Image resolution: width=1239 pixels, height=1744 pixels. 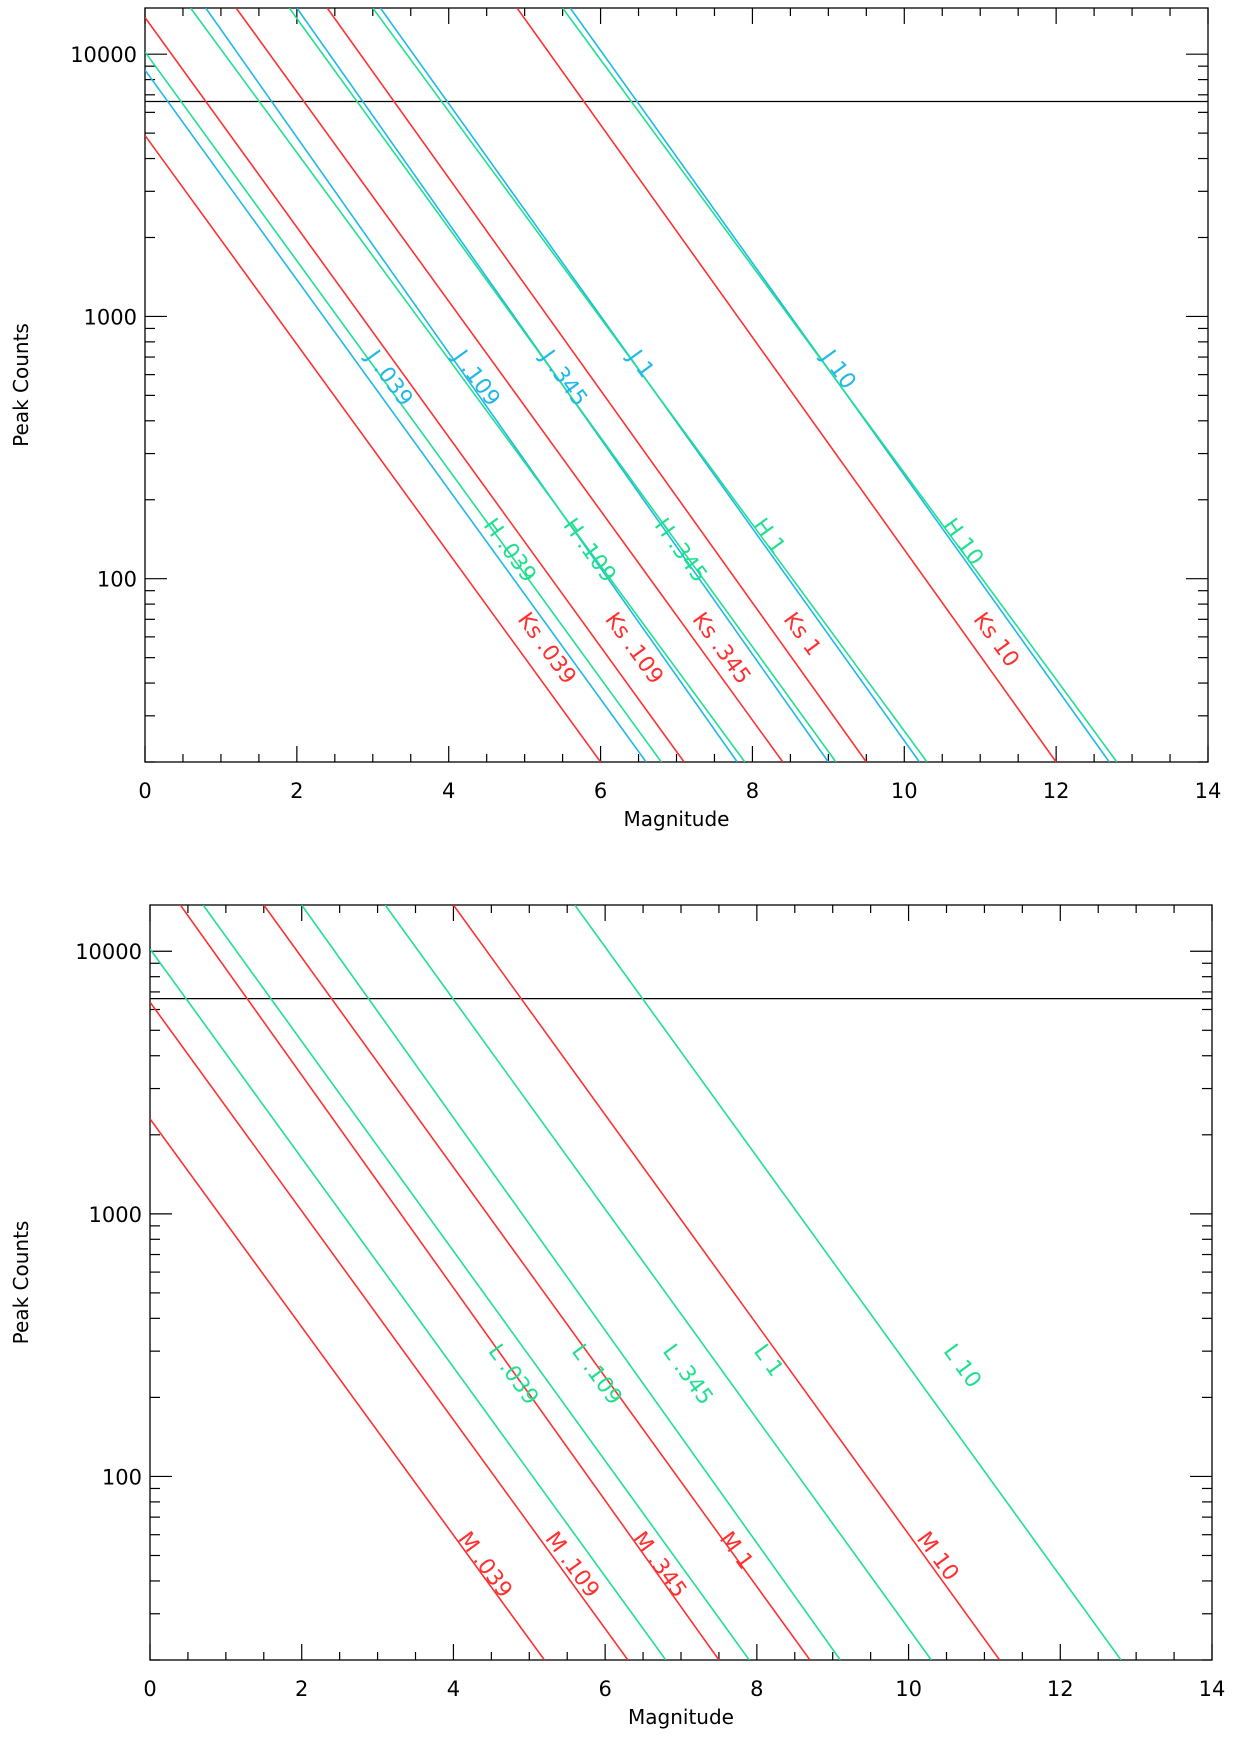 What do you see at coordinates (640, 363) in the screenshot?
I see `series-label: J 1` at bounding box center [640, 363].